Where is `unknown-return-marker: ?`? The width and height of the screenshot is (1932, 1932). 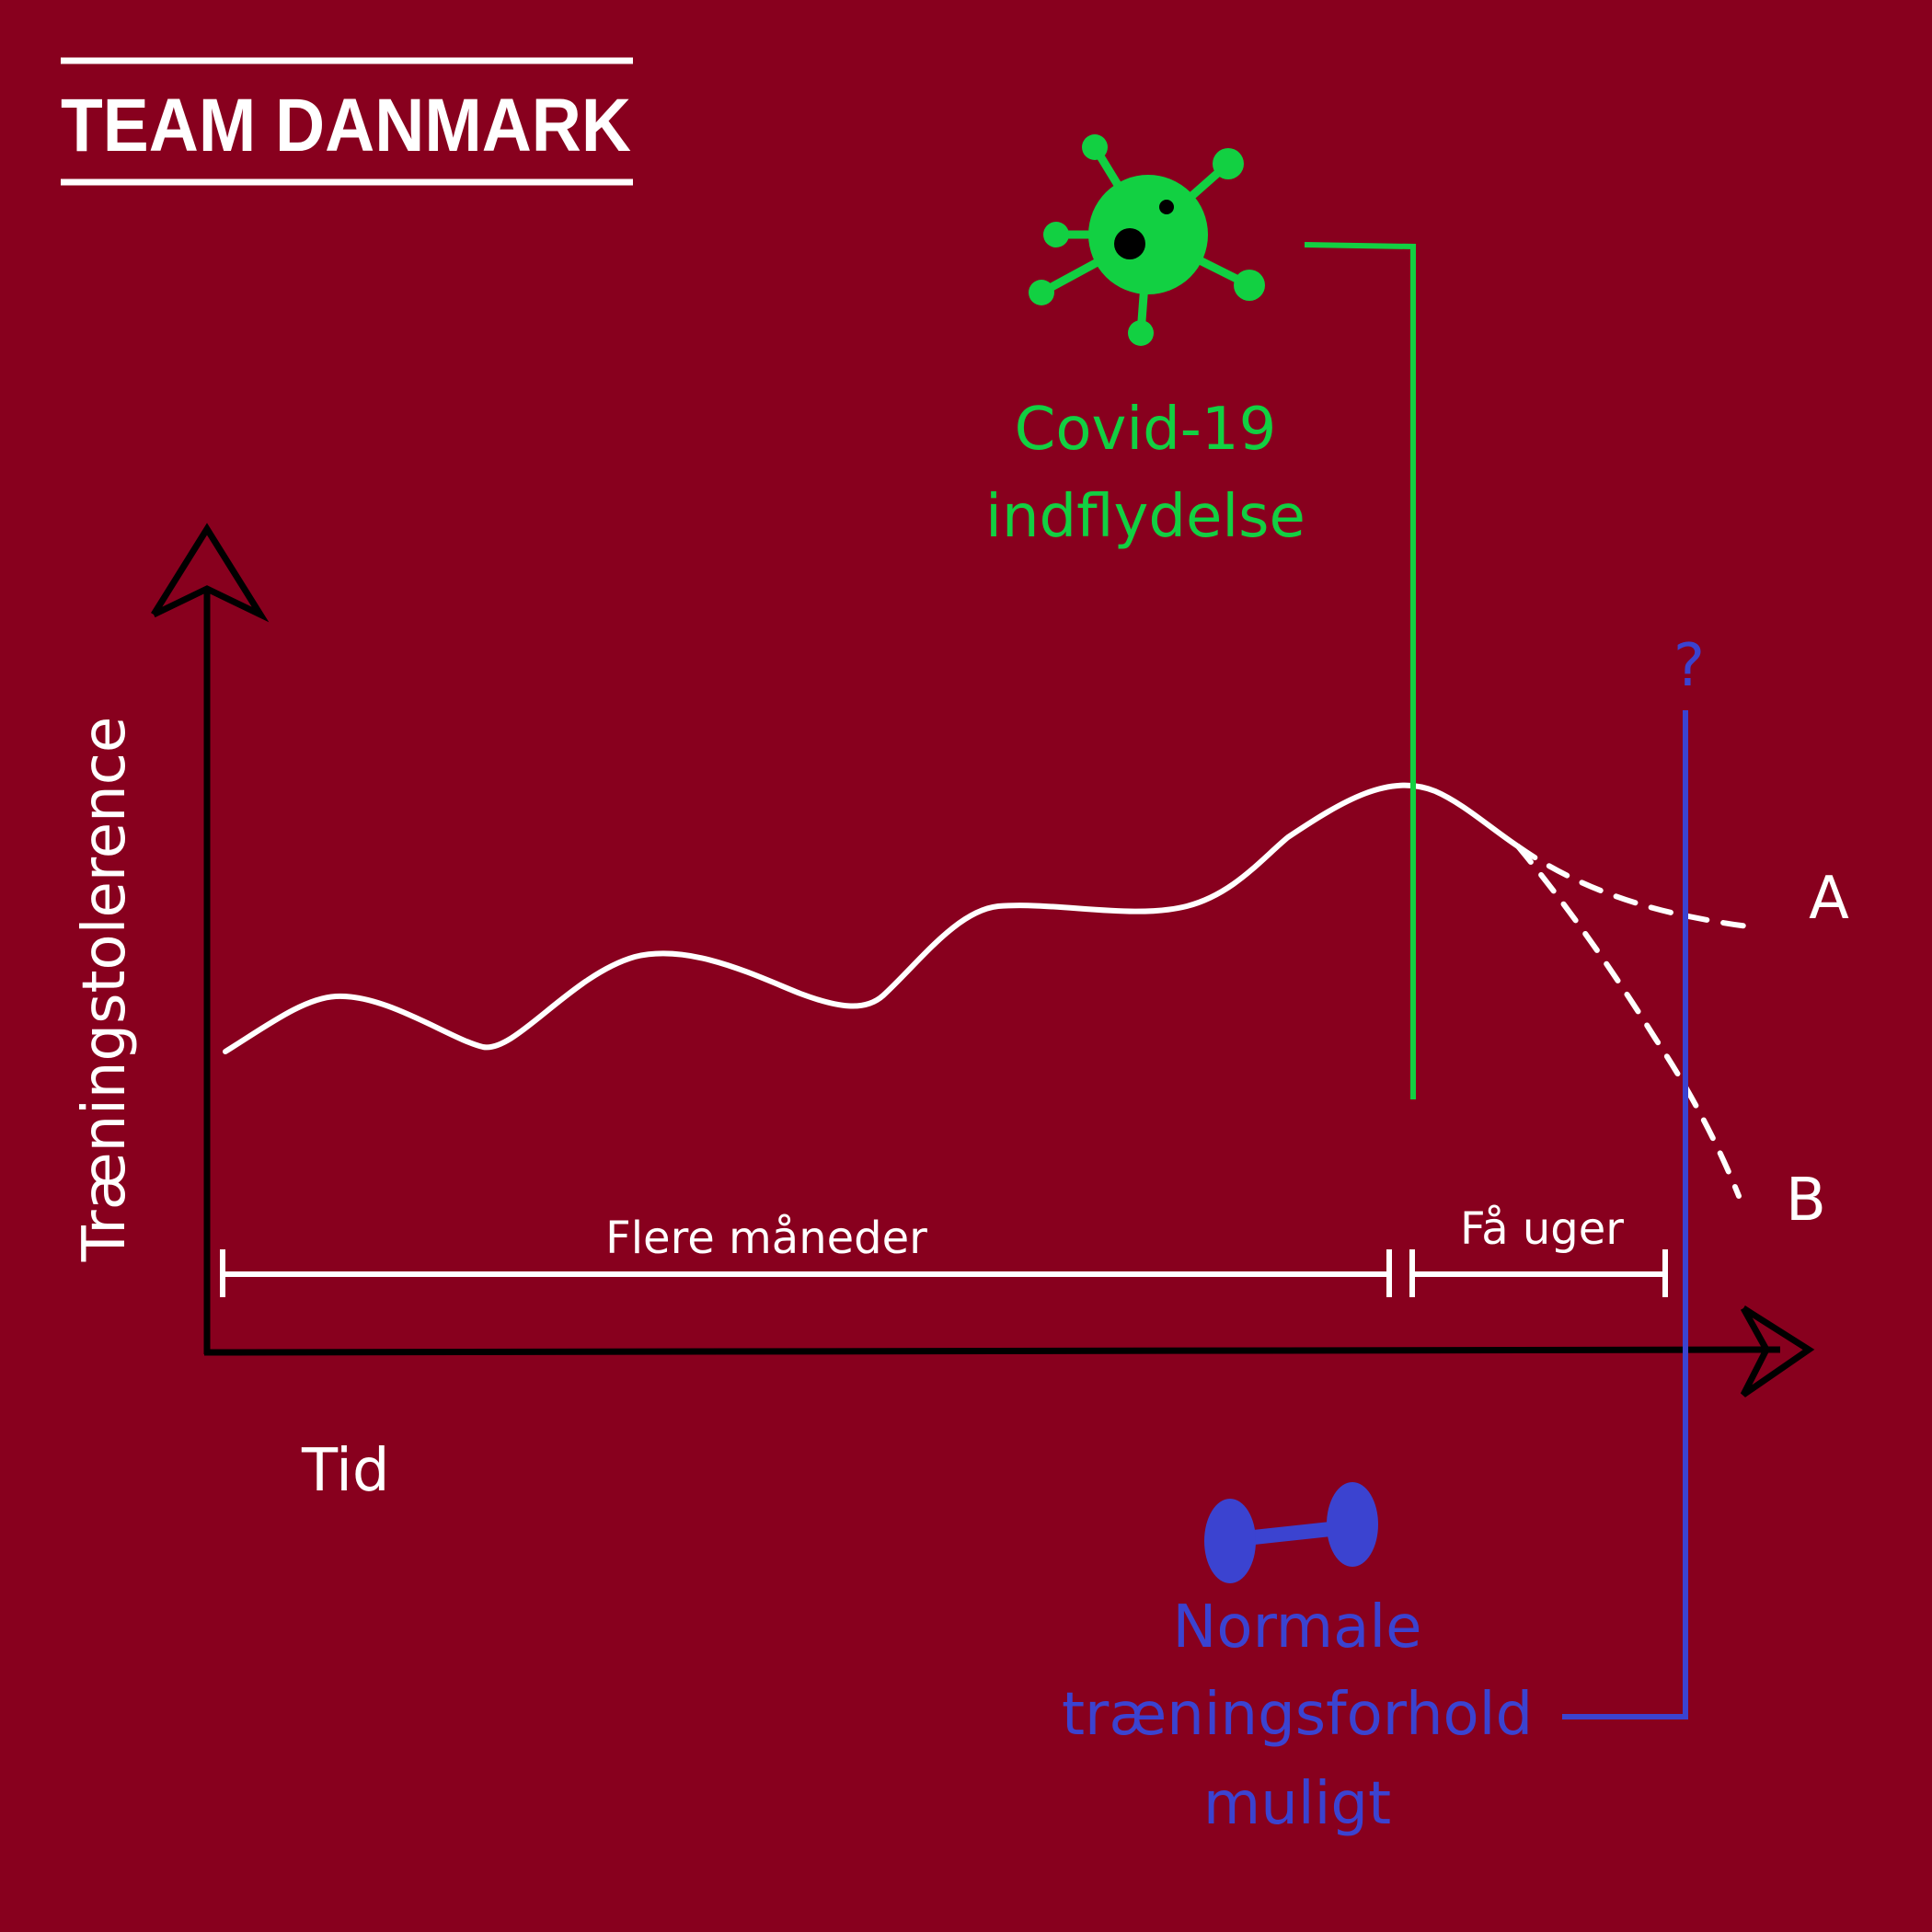 unknown-return-marker: ? is located at coordinates (1689, 666).